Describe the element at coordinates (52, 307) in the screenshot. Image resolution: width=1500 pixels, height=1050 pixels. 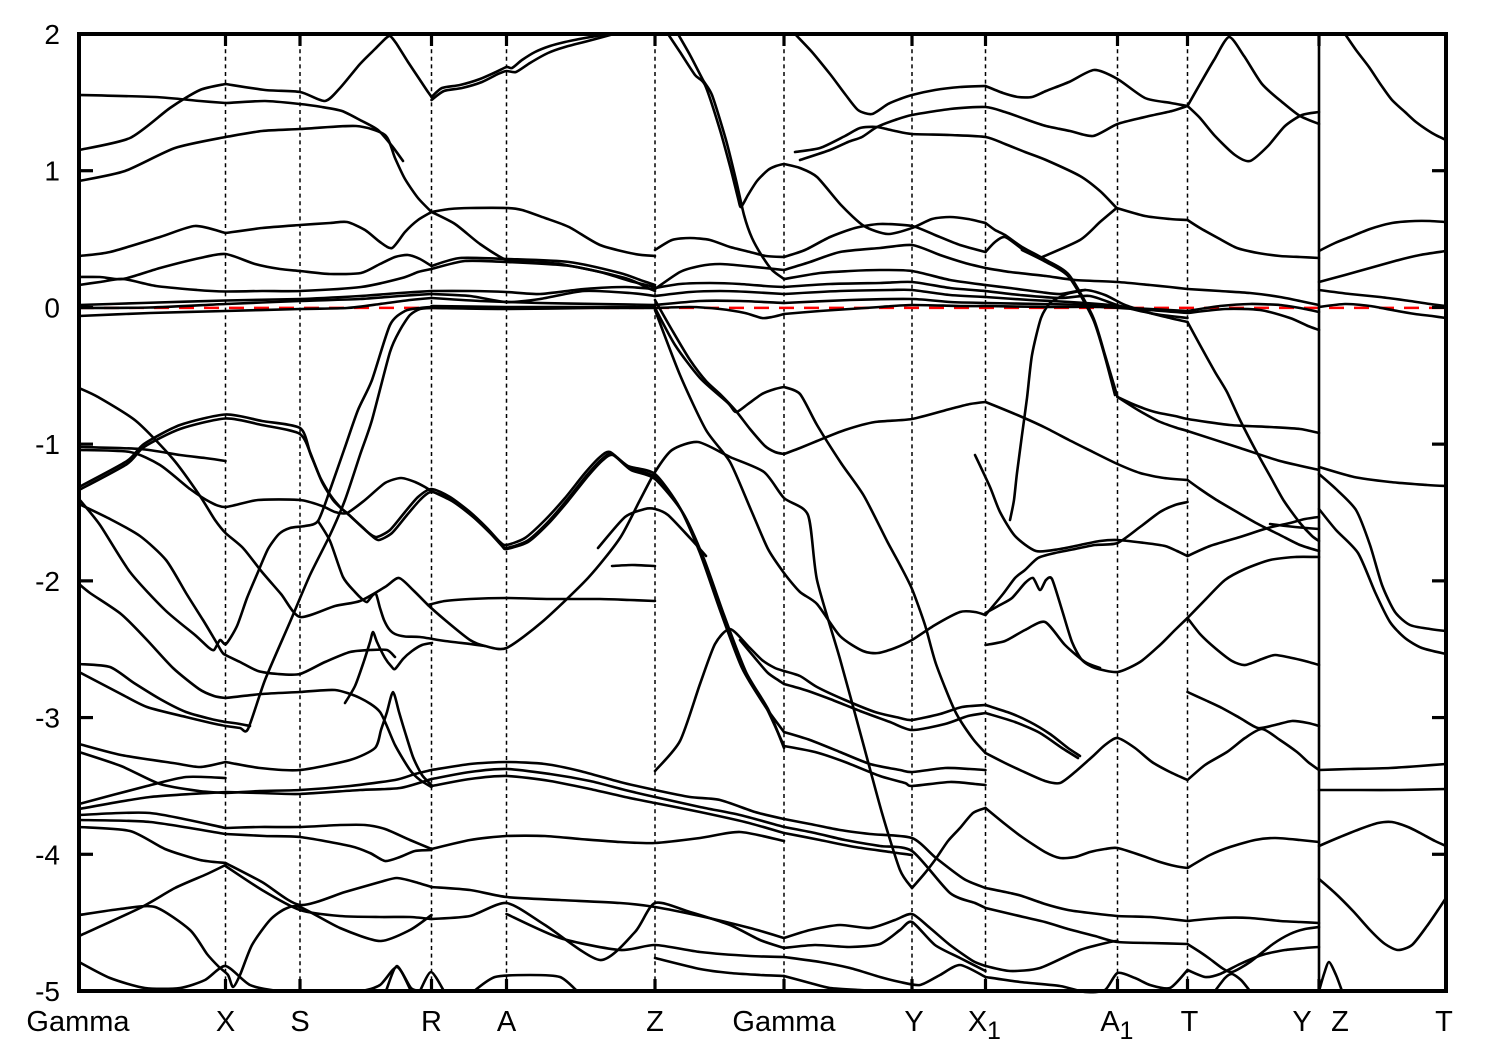
I see `svg-text: 0` at that location.